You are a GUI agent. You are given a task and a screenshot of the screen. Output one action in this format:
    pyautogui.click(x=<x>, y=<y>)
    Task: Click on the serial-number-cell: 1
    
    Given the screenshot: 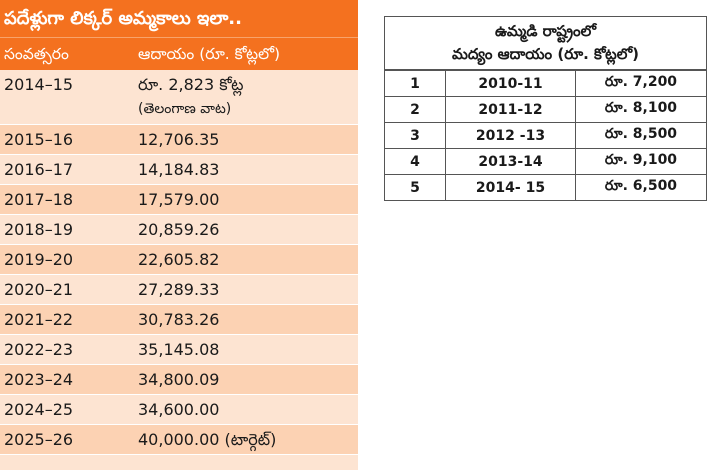 What is the action you would take?
    pyautogui.click(x=415, y=83)
    